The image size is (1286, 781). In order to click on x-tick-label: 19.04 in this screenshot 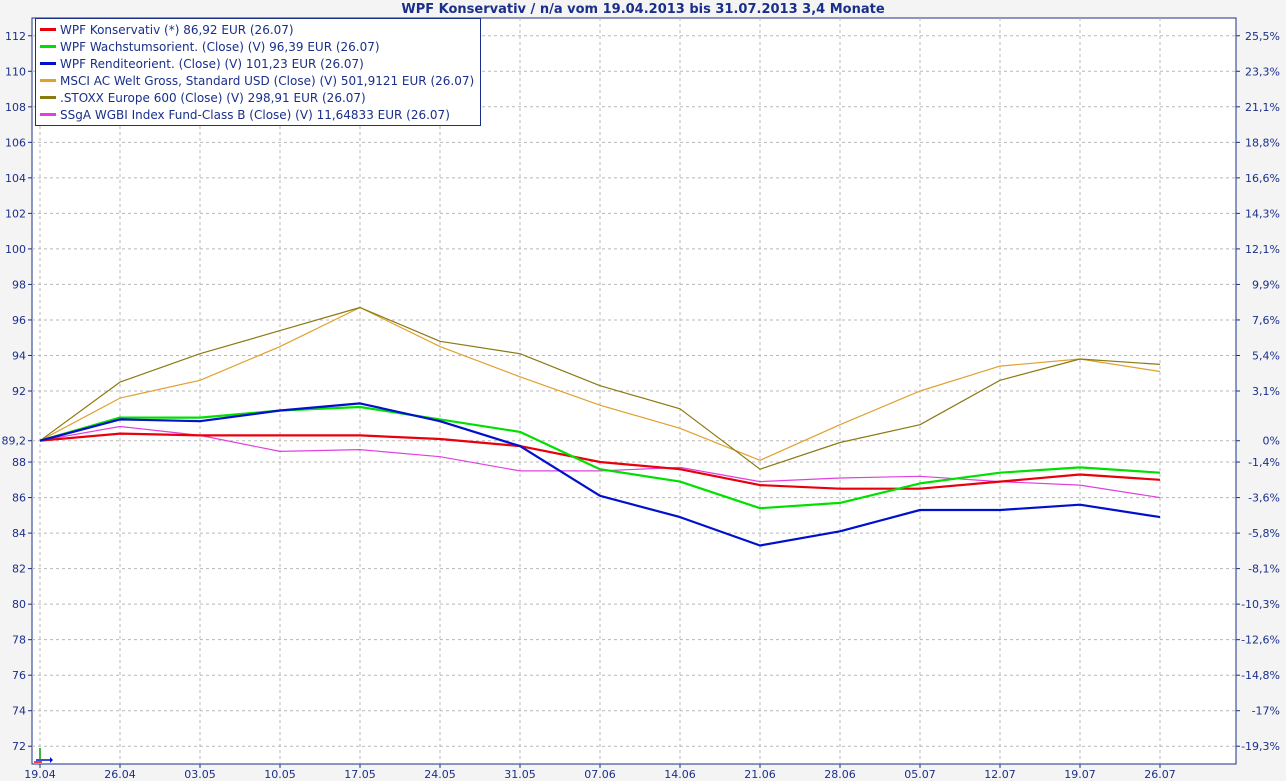, I will do `click(40, 774)`.